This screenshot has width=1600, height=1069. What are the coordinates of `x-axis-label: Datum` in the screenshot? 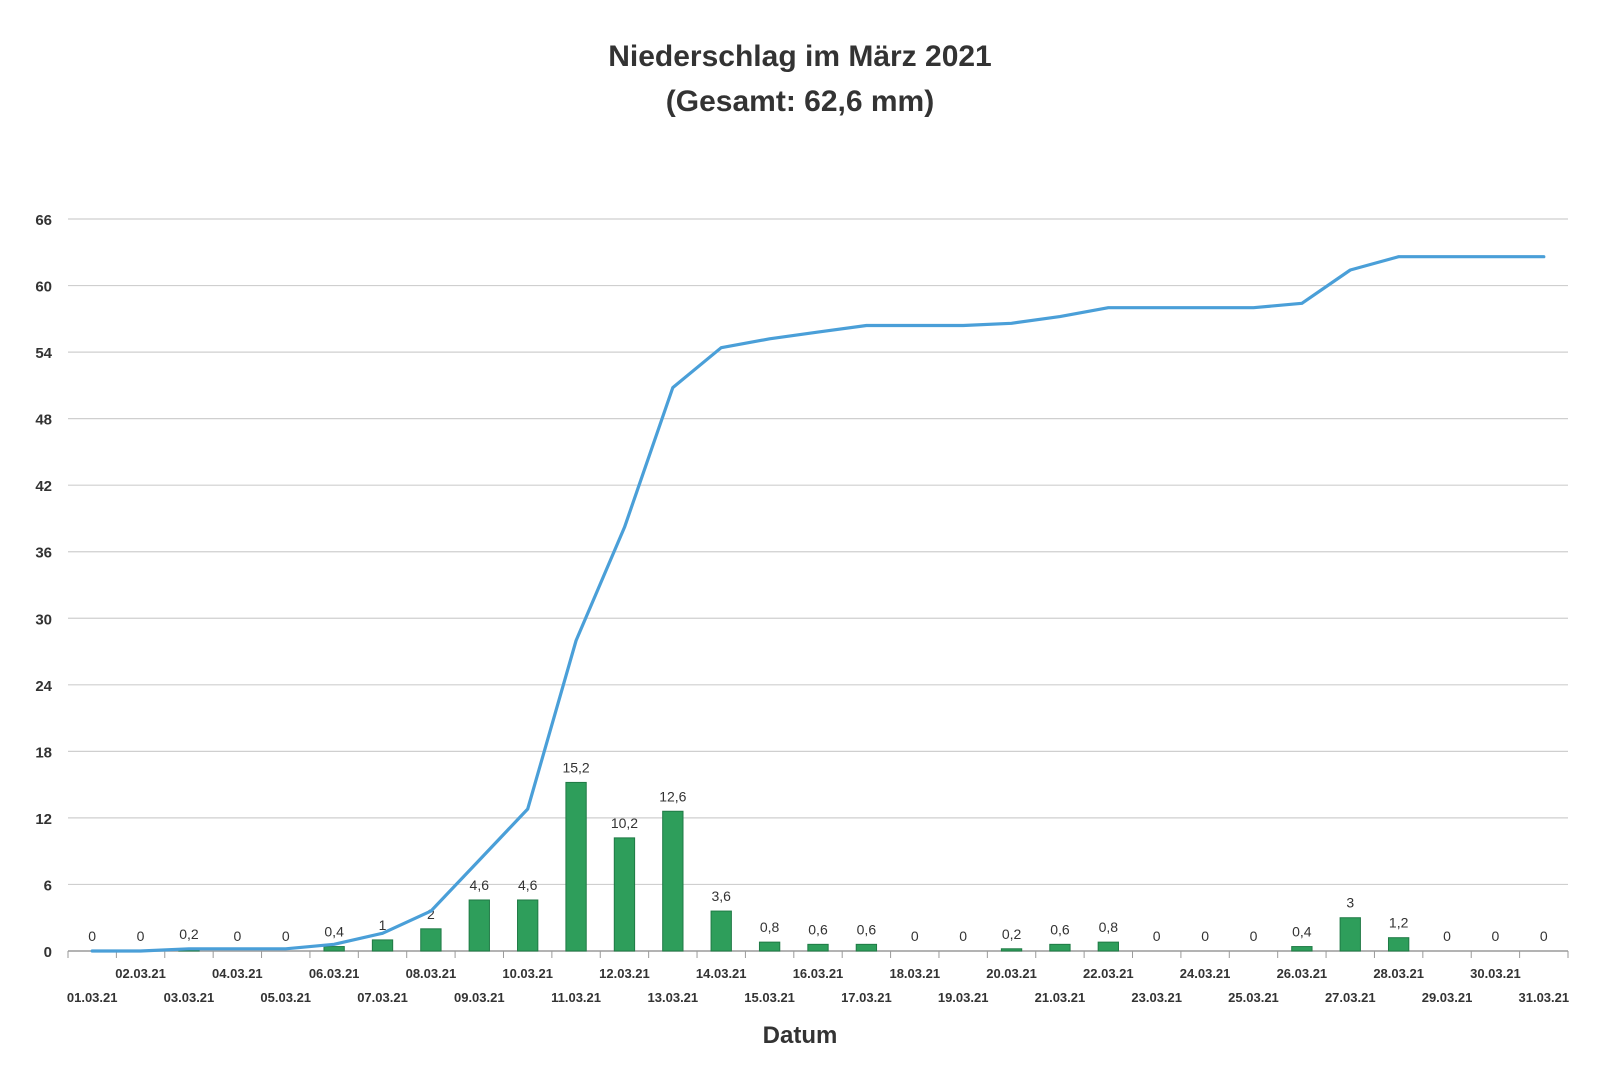 It's located at (800, 1035).